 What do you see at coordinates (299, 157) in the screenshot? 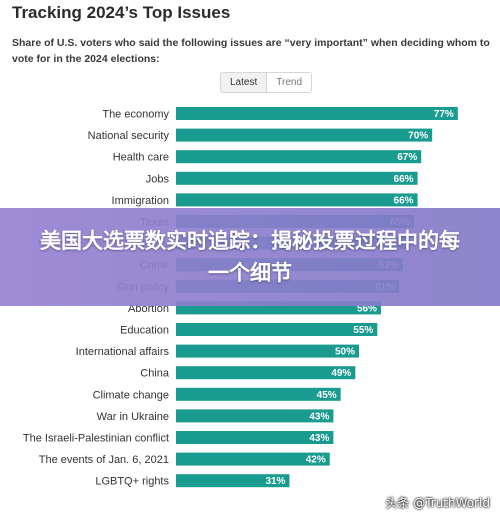
I see `bar-health-care` at bounding box center [299, 157].